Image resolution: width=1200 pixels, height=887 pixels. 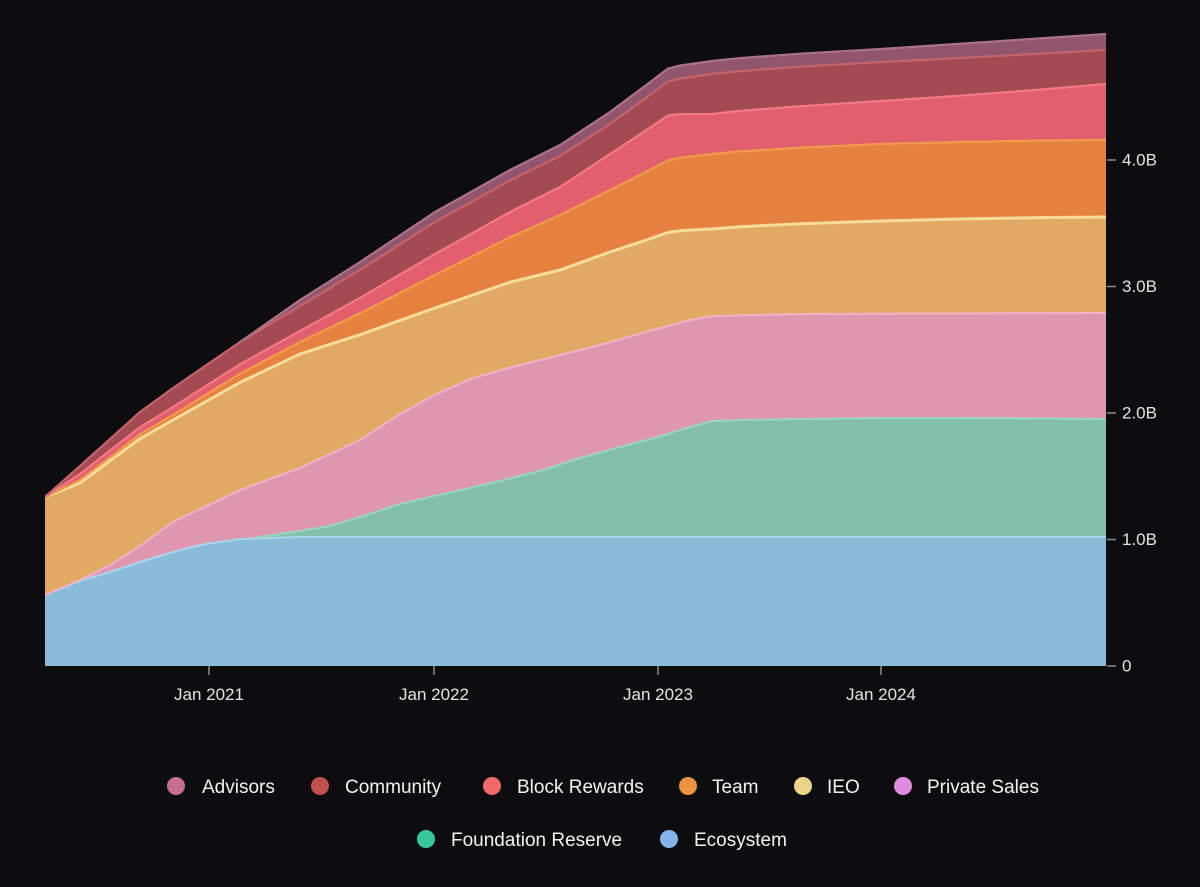 What do you see at coordinates (238, 787) in the screenshot?
I see `svg-text: Advisors` at bounding box center [238, 787].